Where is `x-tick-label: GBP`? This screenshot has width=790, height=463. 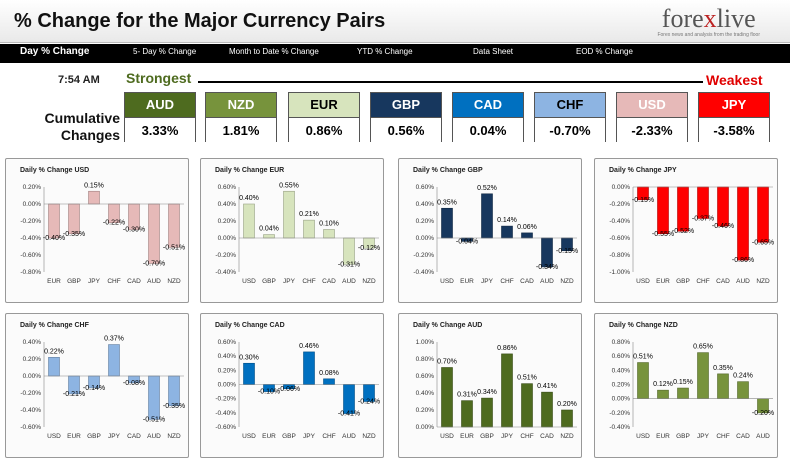
x-tick-label: GBP is located at coordinates (487, 436).